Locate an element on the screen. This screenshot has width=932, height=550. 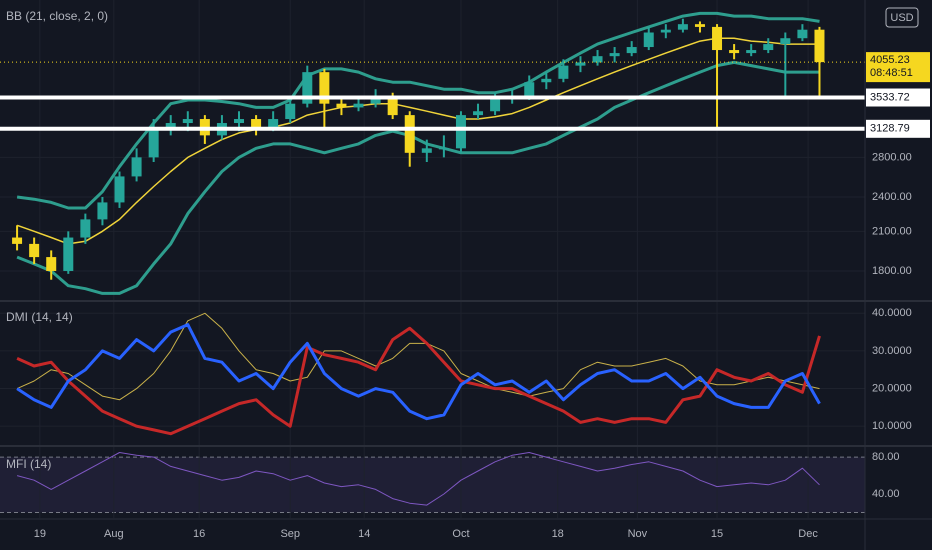
pane-title: BB (21, close, 2, 0) is located at coordinates (57, 16).